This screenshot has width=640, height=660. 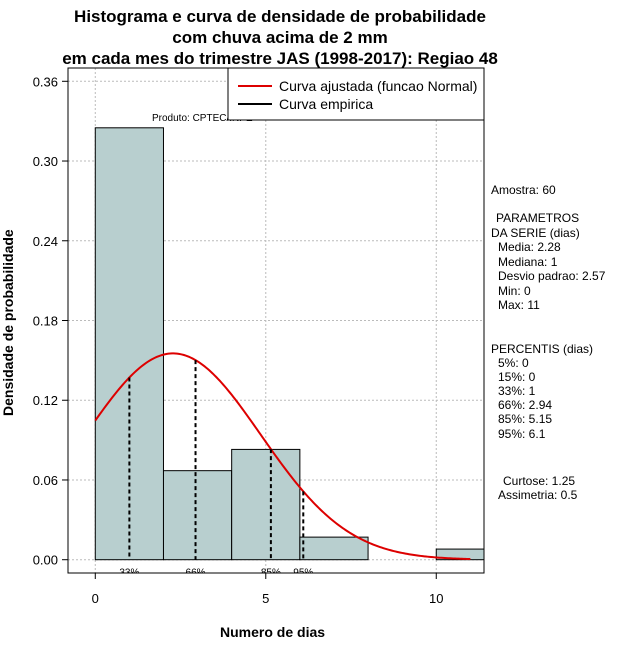 What do you see at coordinates (552, 276) in the screenshot?
I see `std-dev-text: Desvio padrao: 2.57` at bounding box center [552, 276].